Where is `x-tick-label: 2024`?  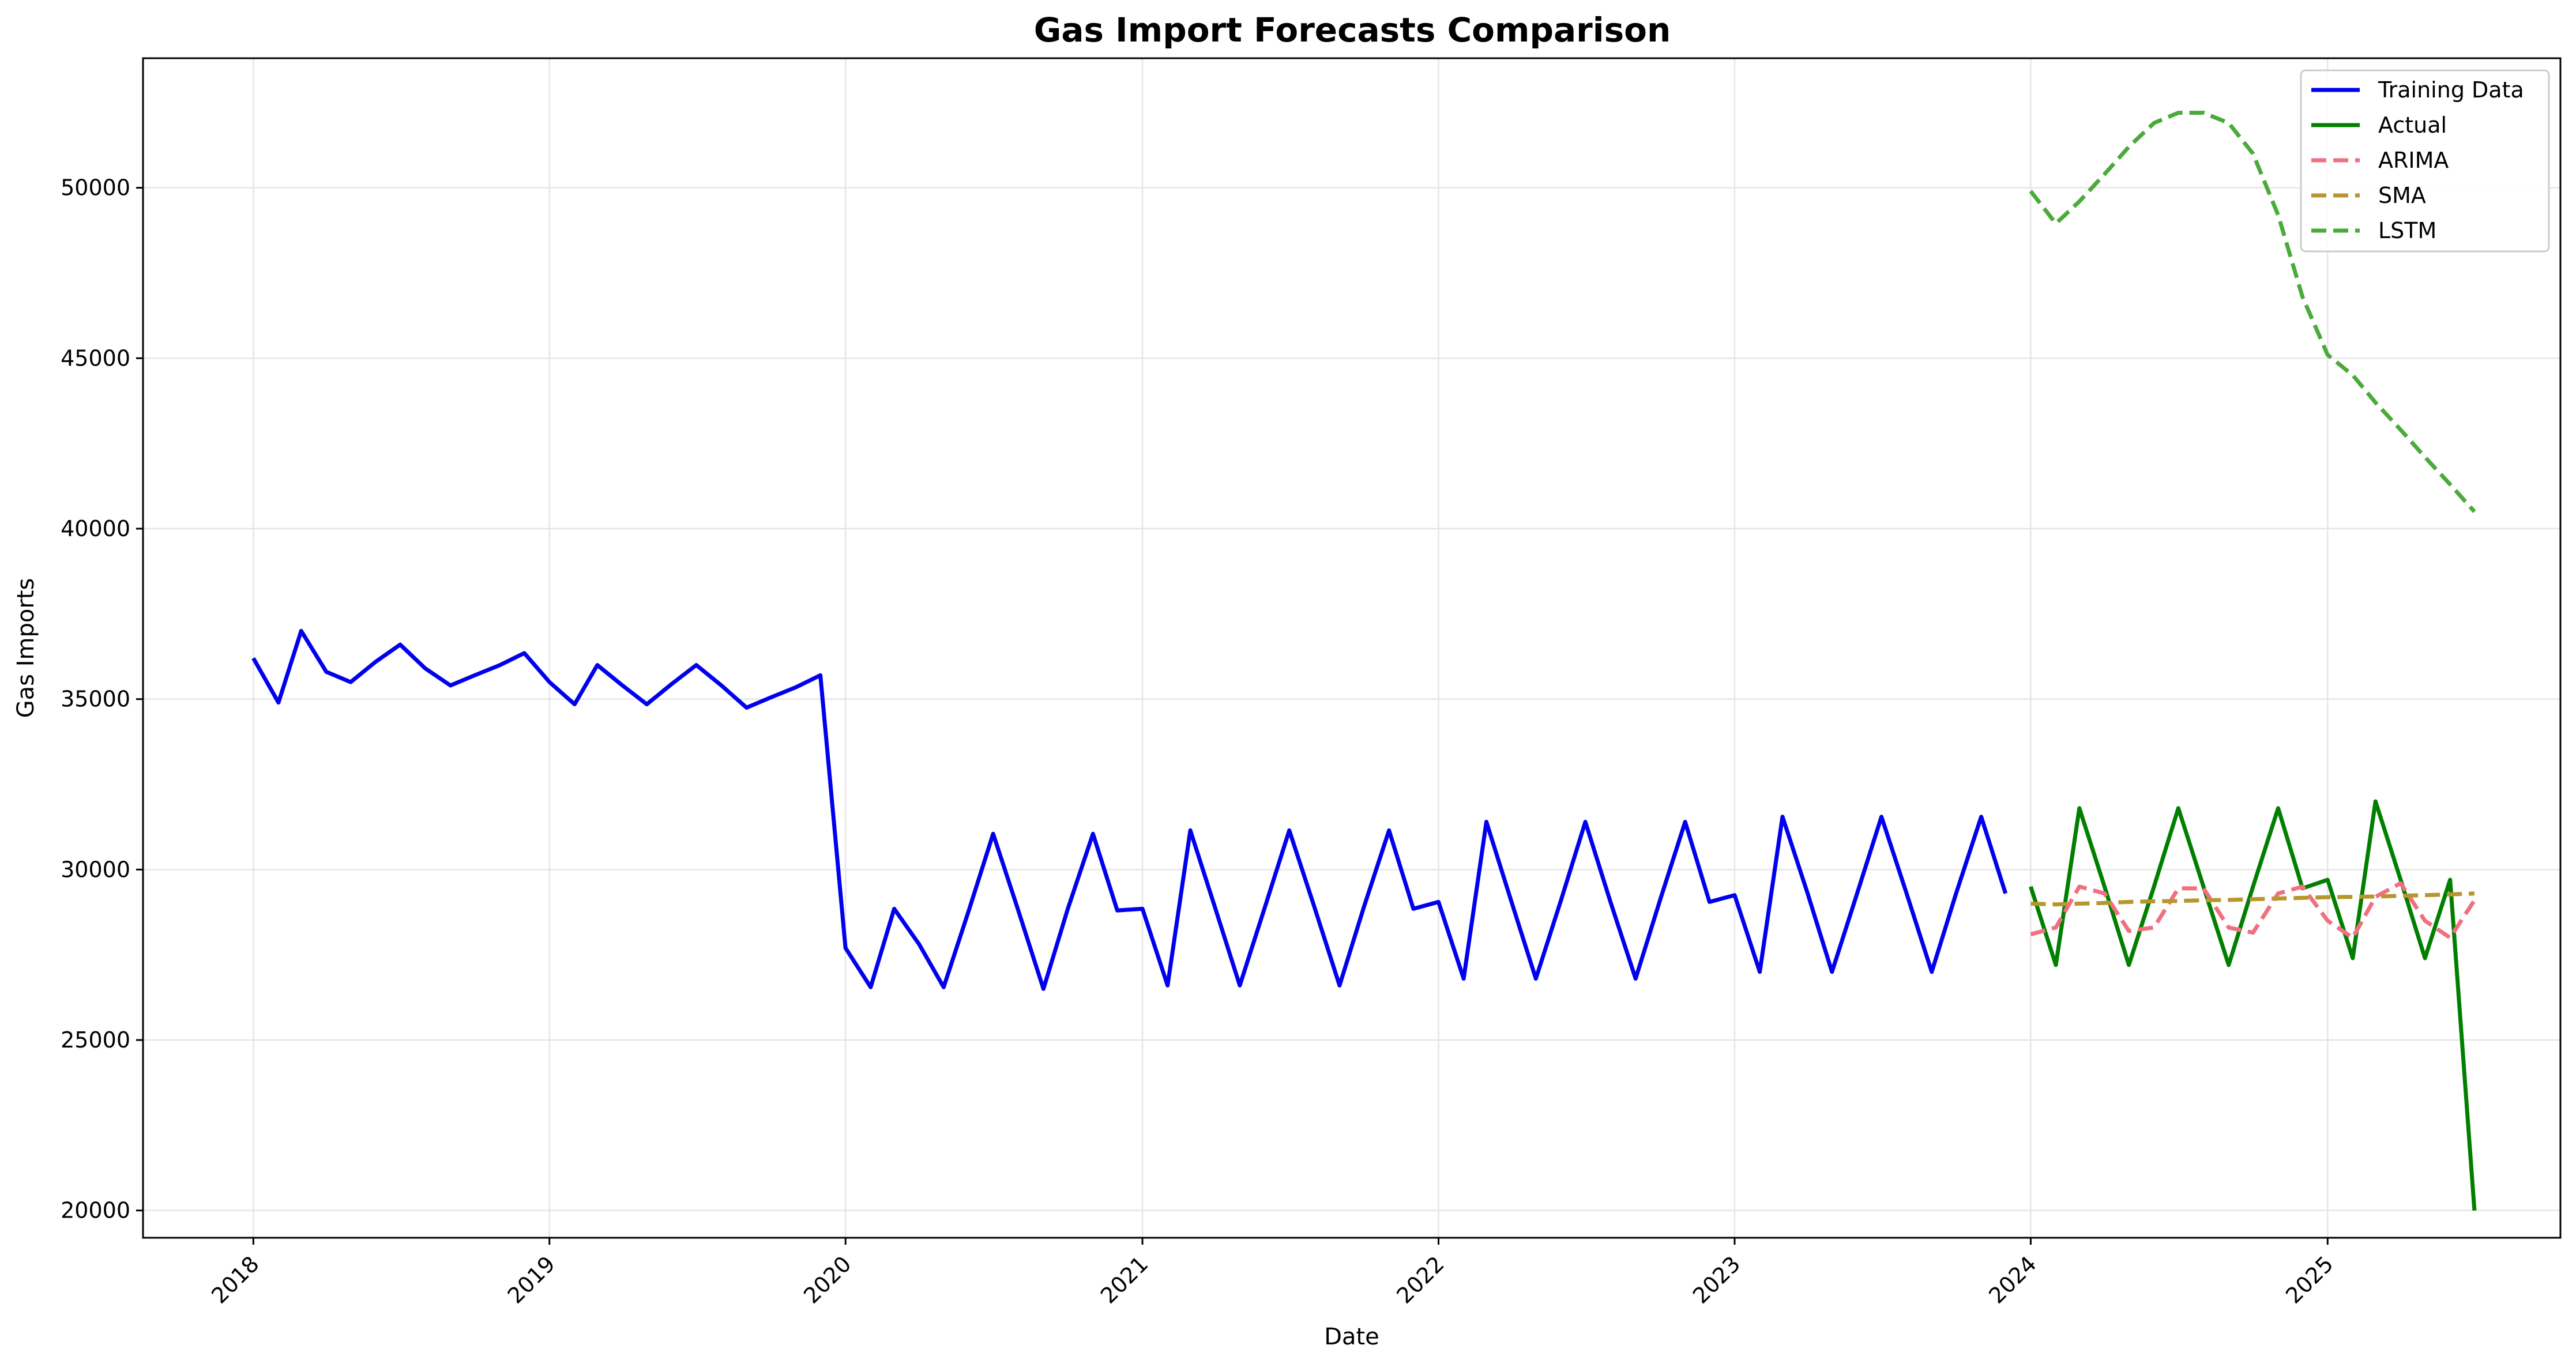 x-tick-label: 2024 is located at coordinates (2012, 1280).